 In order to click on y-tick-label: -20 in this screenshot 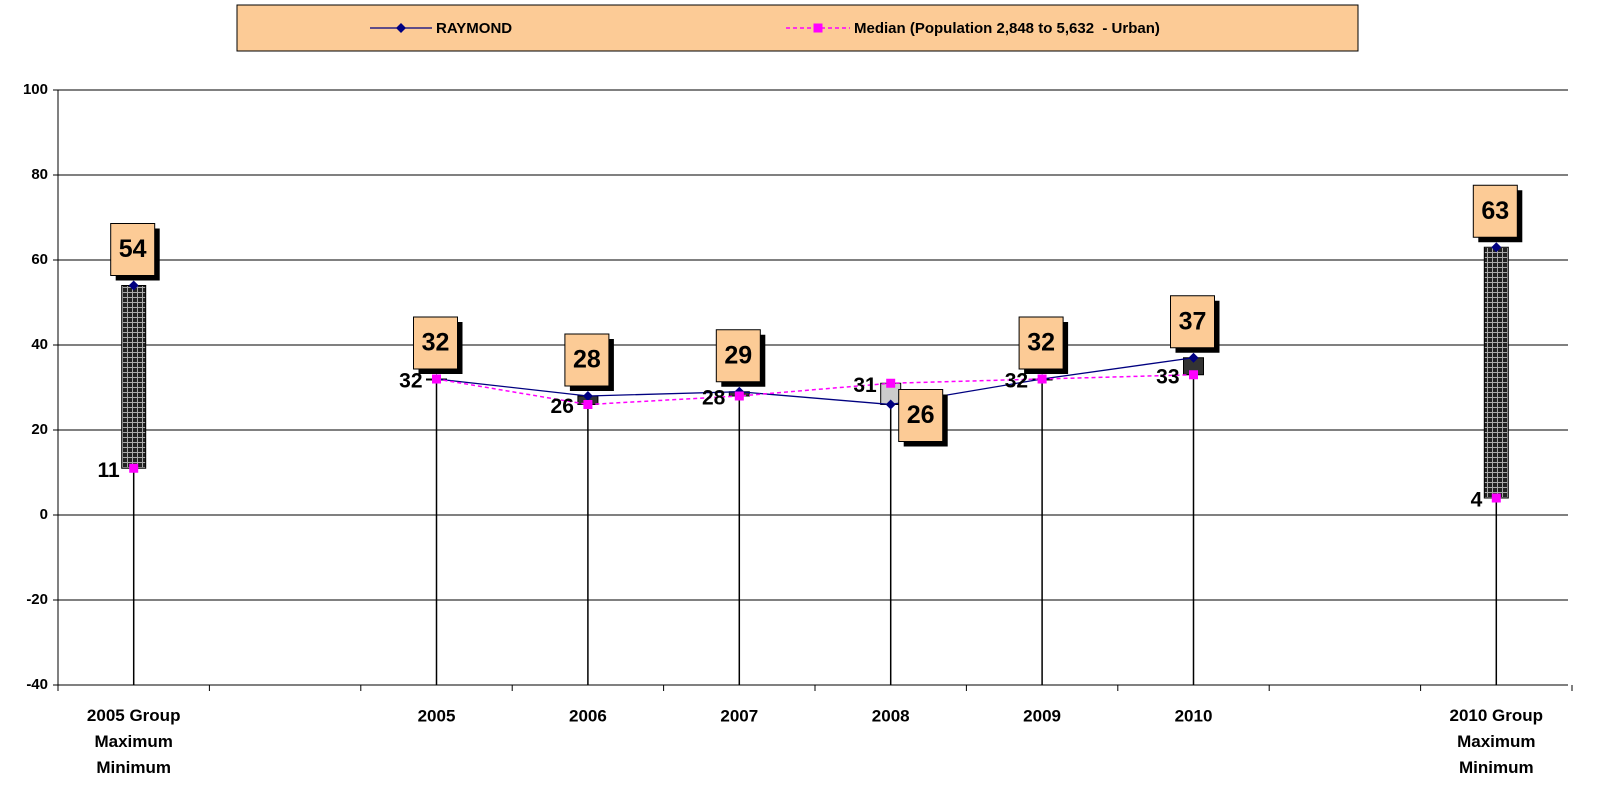, I will do `click(37, 599)`.